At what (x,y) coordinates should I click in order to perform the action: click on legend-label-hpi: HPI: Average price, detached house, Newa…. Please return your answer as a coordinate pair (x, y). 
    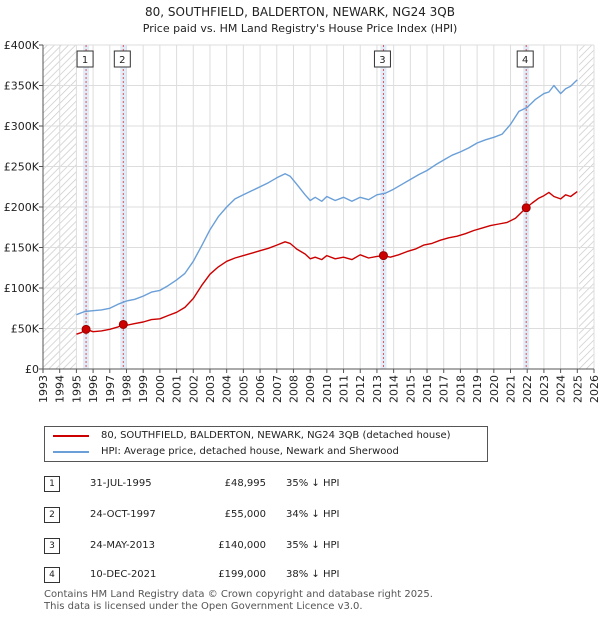
    Looking at the image, I should click on (250, 451).